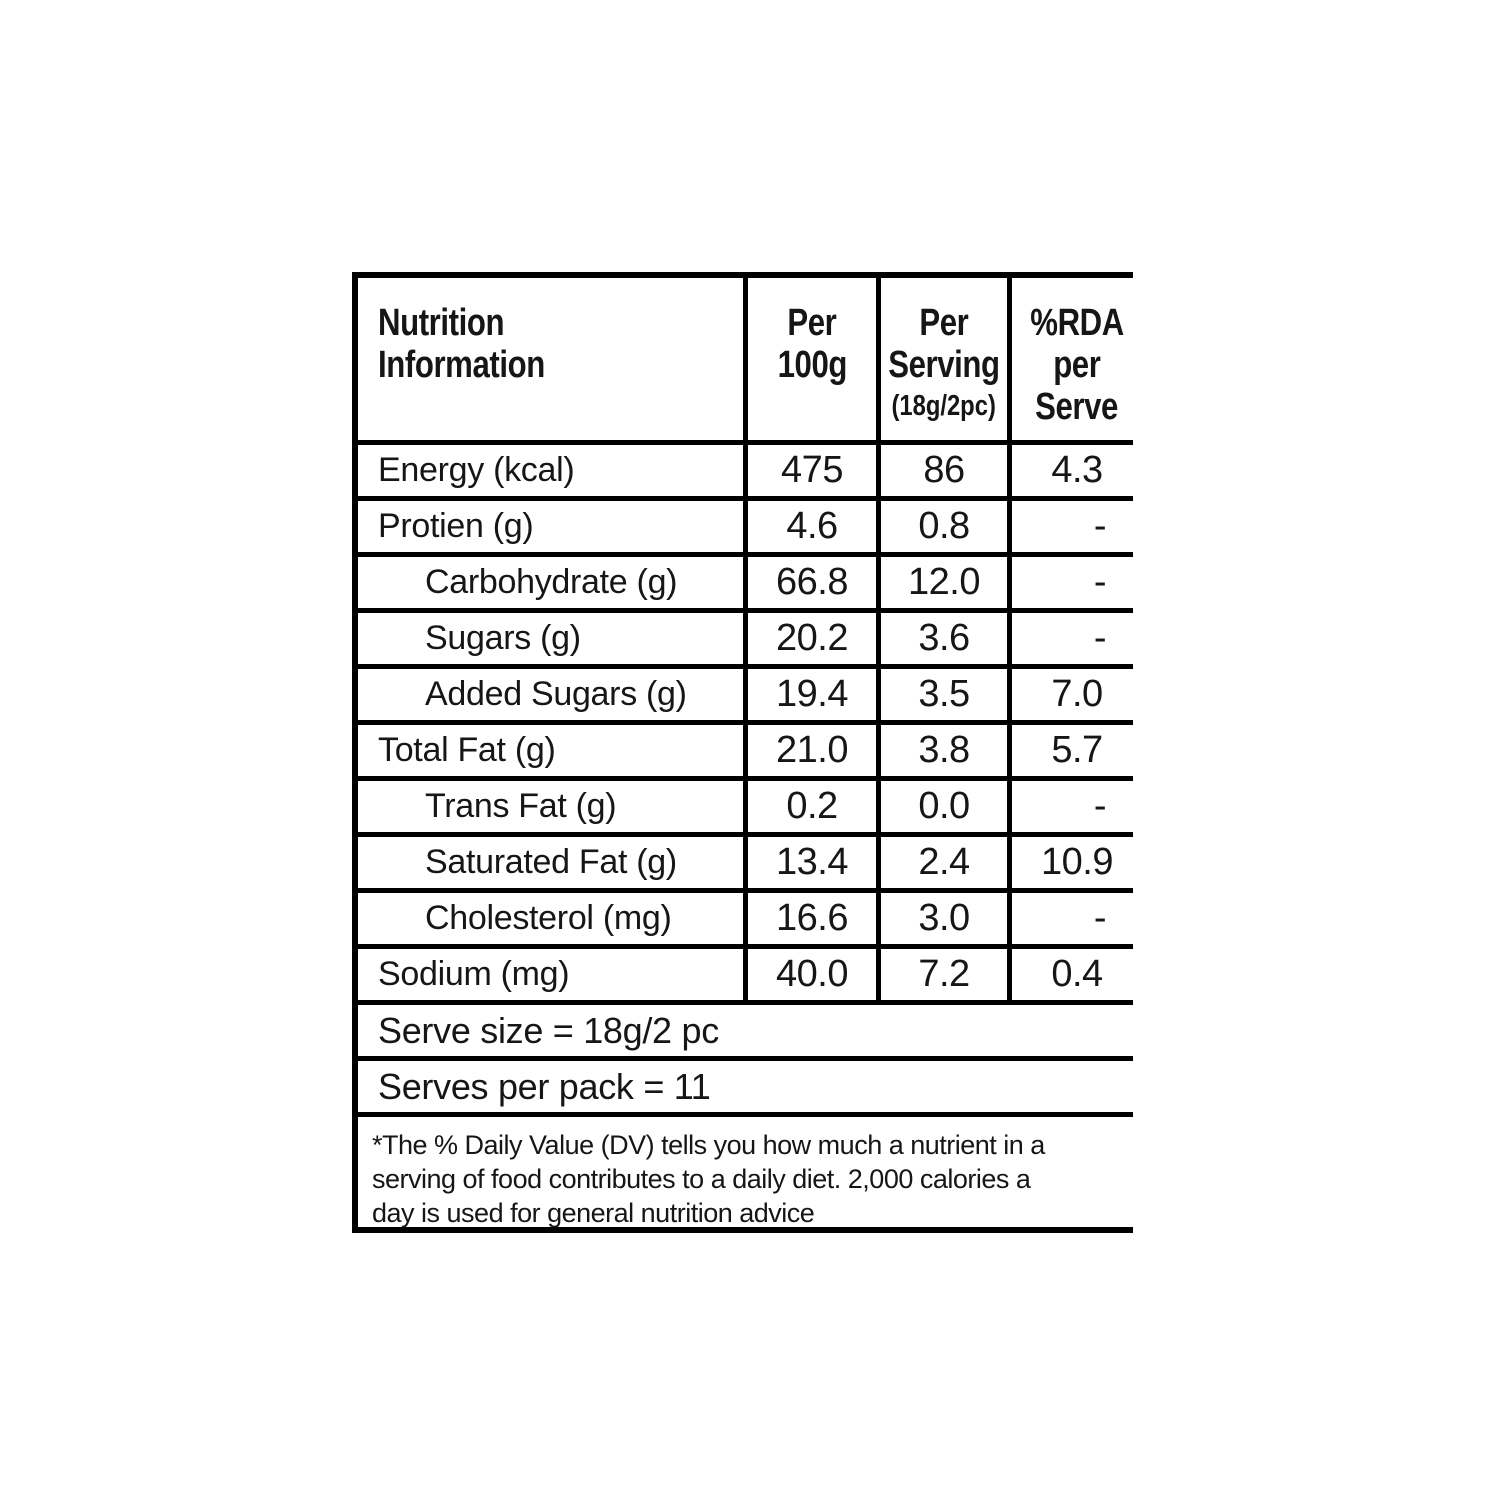  I want to click on row-carbohydrate-per100g: 66.8, so click(812, 582).